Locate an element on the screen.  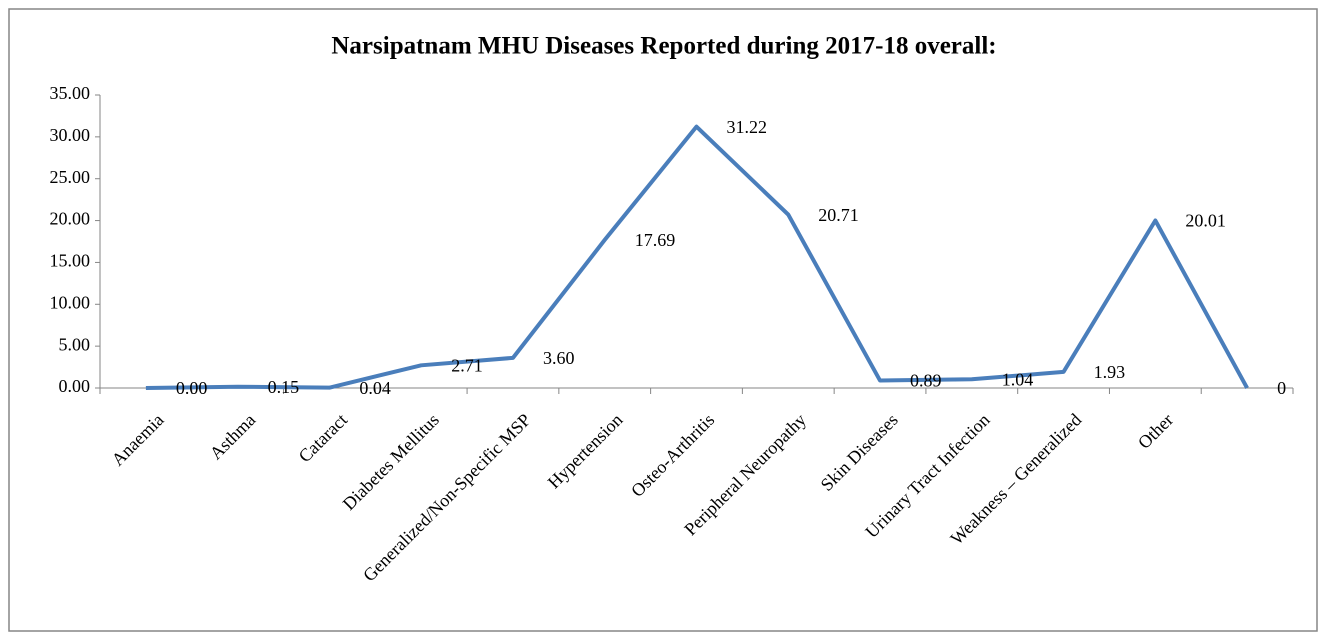
data-label: 17.69 is located at coordinates (655, 240).